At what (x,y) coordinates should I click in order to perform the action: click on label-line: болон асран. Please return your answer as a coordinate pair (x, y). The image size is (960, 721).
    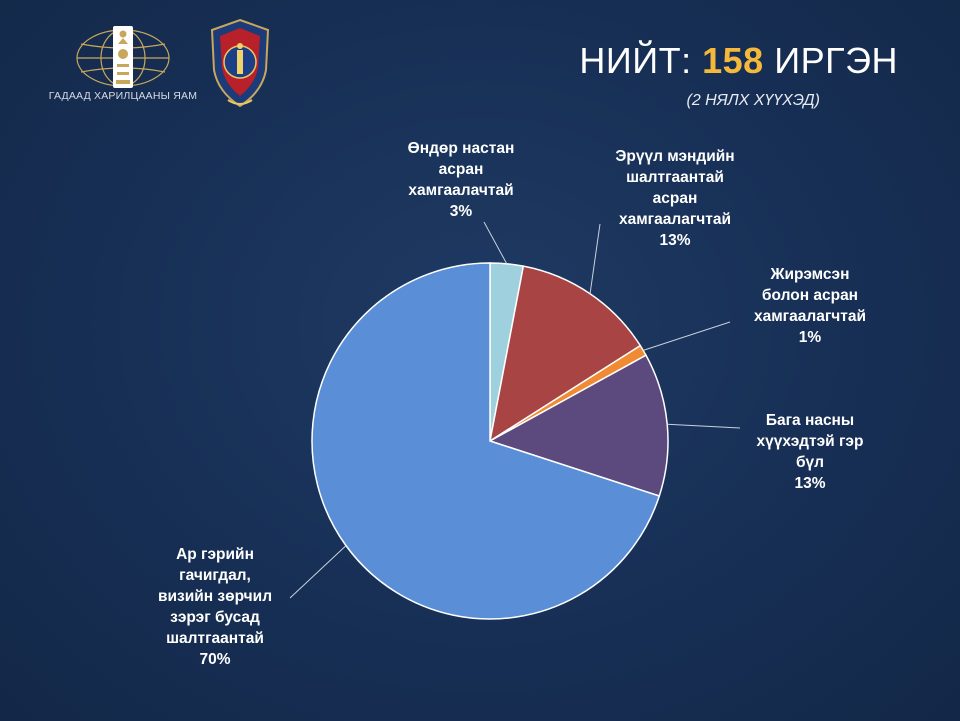
    Looking at the image, I should click on (810, 295).